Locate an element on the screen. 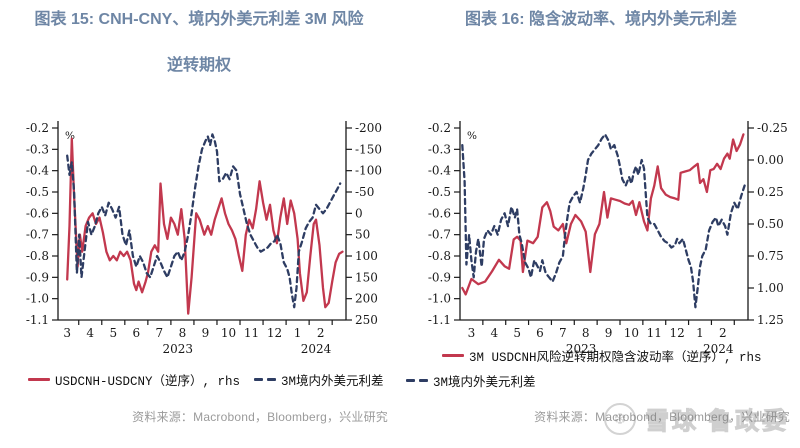  right-tick-label: 1.25 is located at coordinates (770, 320).